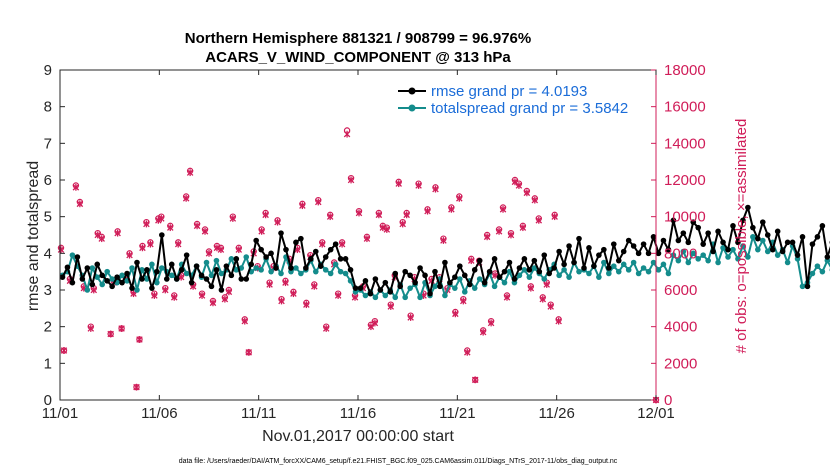  I want to click on x-tick-label: 11/16, so click(358, 413).